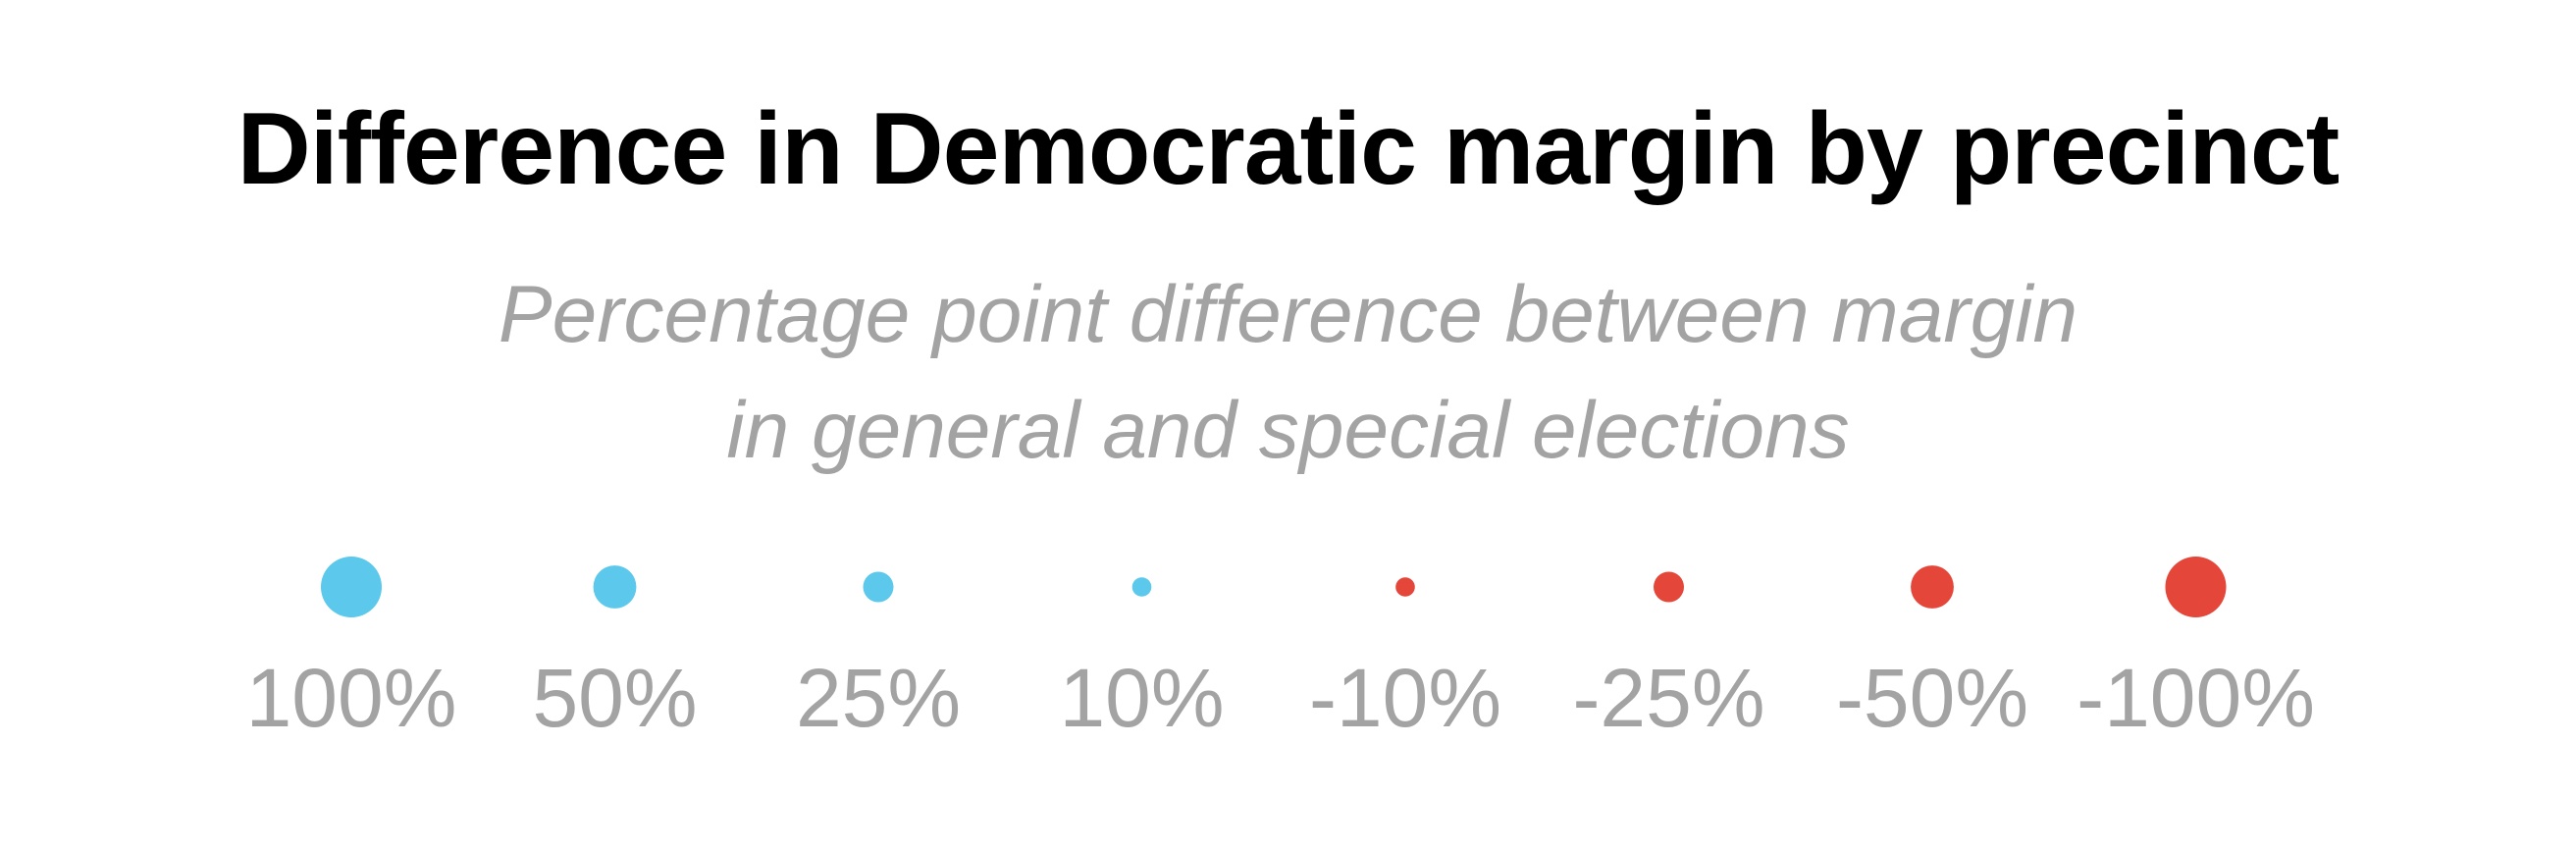  I want to click on legend-label-7: -100%, so click(2196, 698).